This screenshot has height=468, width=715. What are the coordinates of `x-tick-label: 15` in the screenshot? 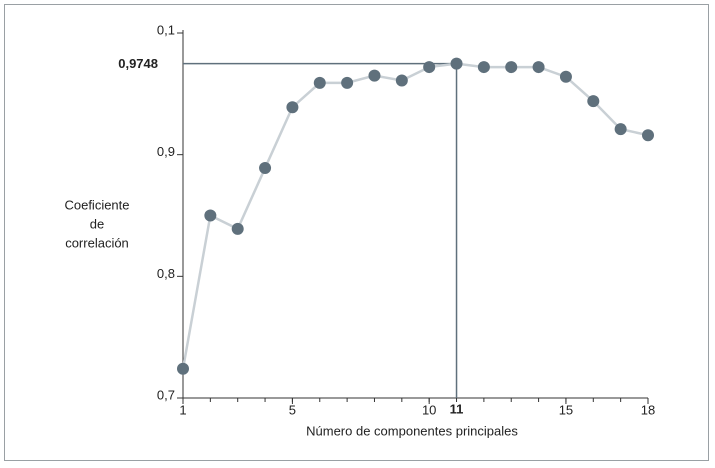 It's located at (566, 409).